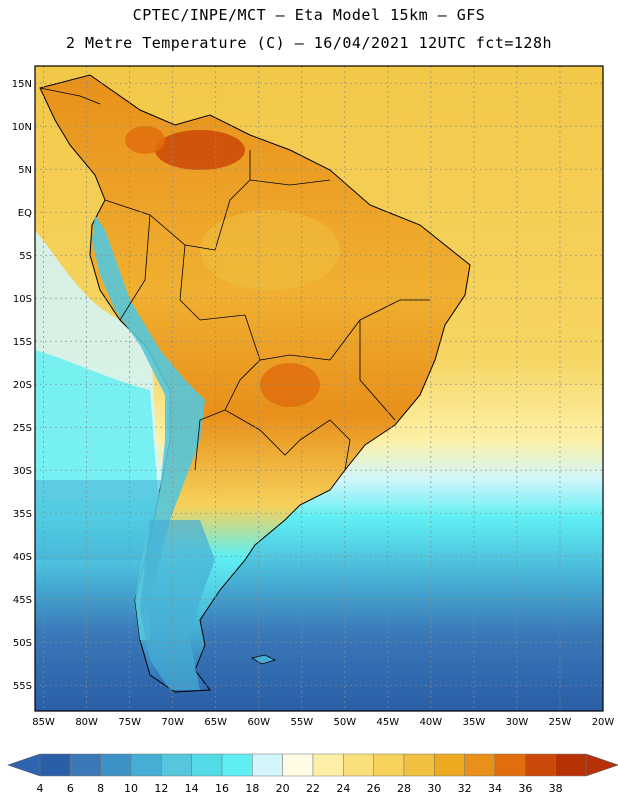 Image resolution: width=618 pixels, height=800 pixels. Describe the element at coordinates (474, 722) in the screenshot. I see `lon-label: 35W` at that location.